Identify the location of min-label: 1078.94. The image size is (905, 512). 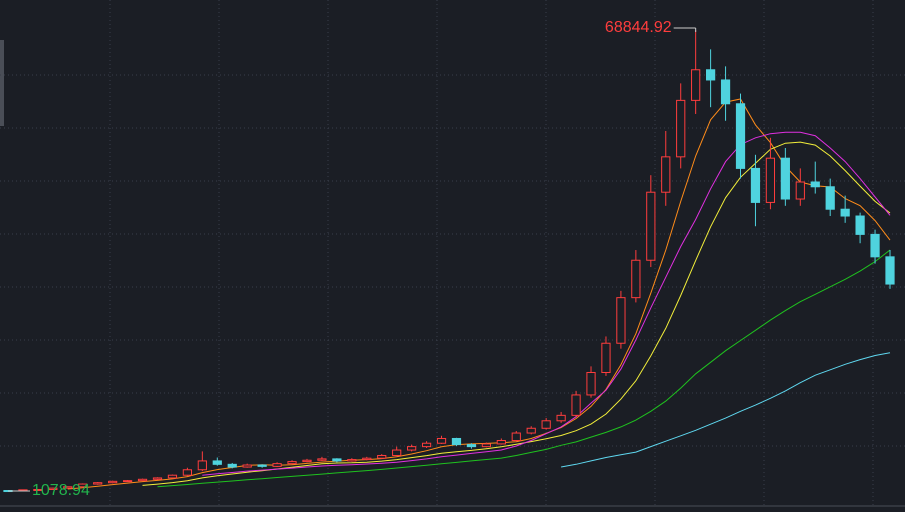
(61, 490).